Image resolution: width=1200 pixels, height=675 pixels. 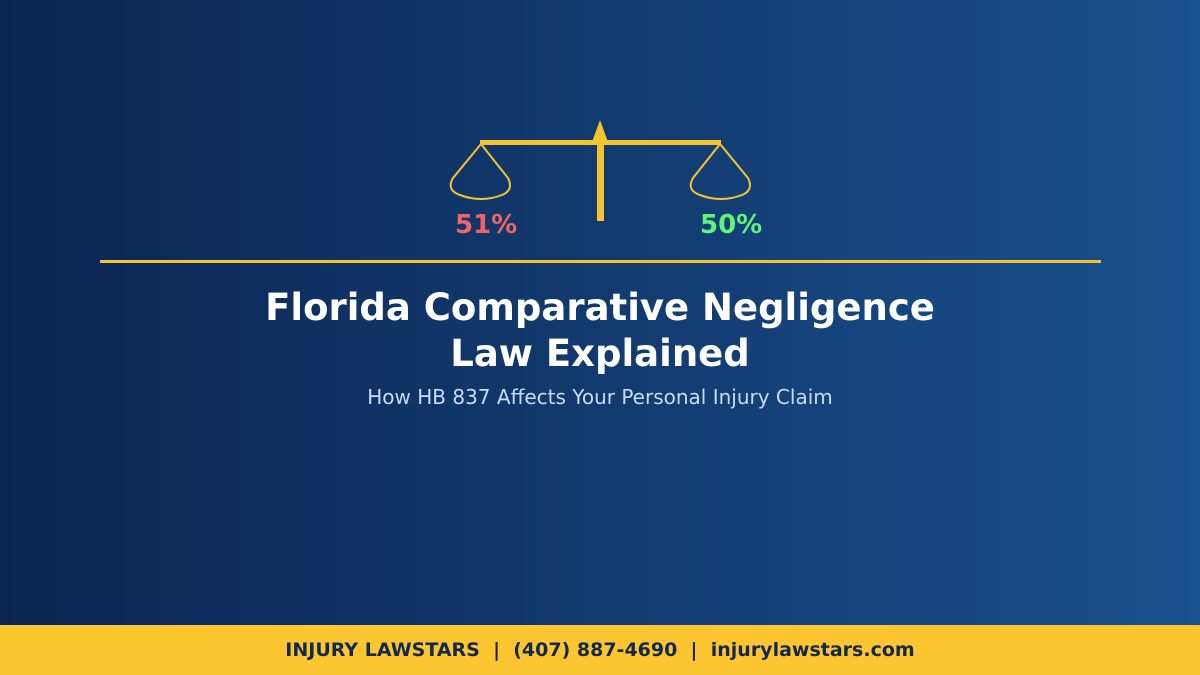 What do you see at coordinates (600, 180) in the screenshot?
I see `scale-post` at bounding box center [600, 180].